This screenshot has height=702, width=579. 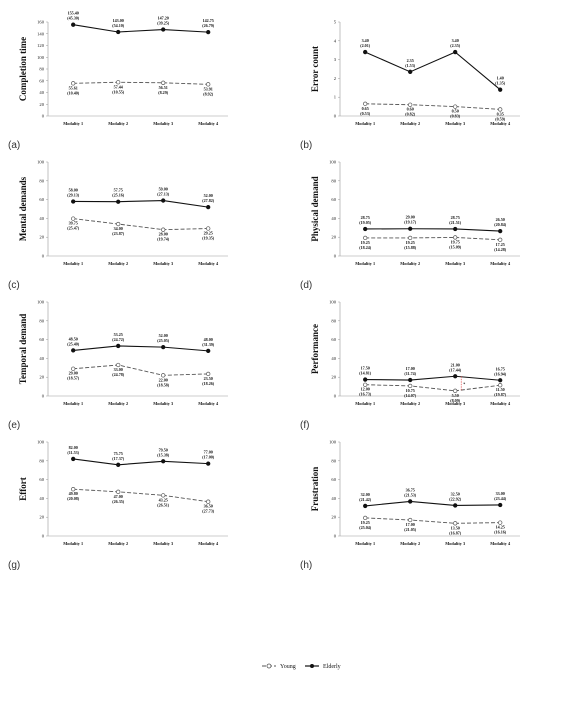 I want to click on sd-label-young: (16.16), so click(x=500, y=532).